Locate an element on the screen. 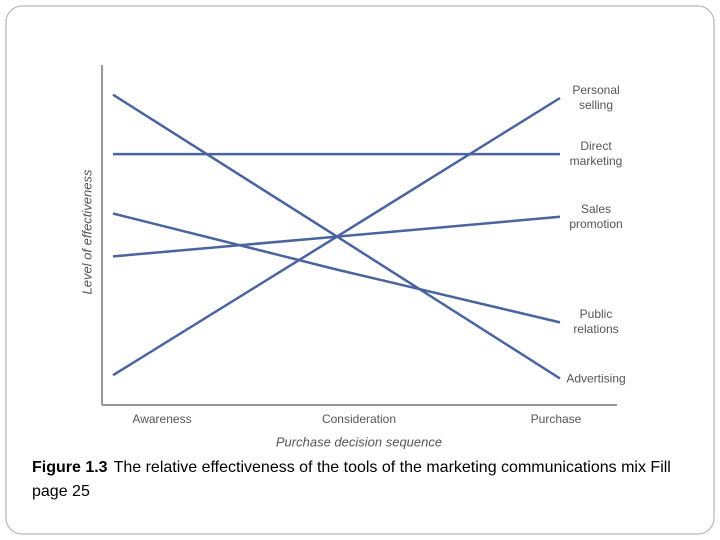 This screenshot has height=540, width=720. series-label: Sales promotion is located at coordinates (596, 216).